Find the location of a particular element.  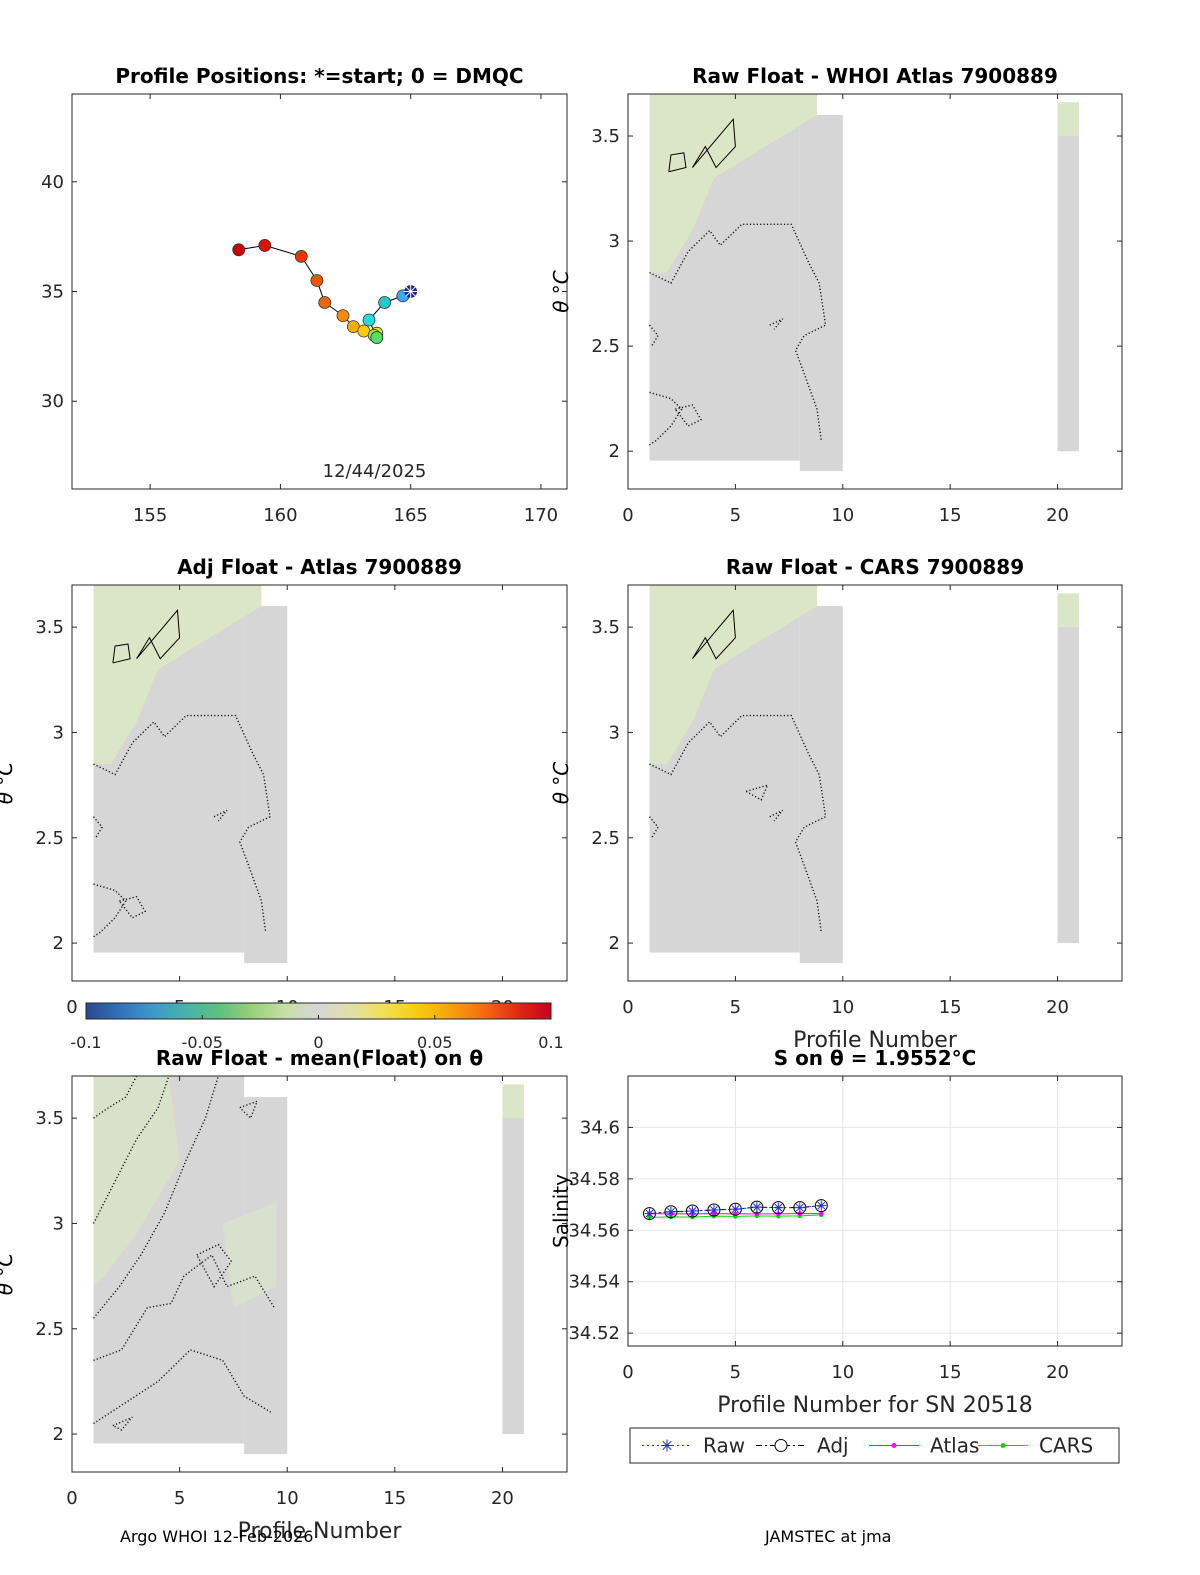

date-annotation: 12/44/2025 is located at coordinates (375, 471).